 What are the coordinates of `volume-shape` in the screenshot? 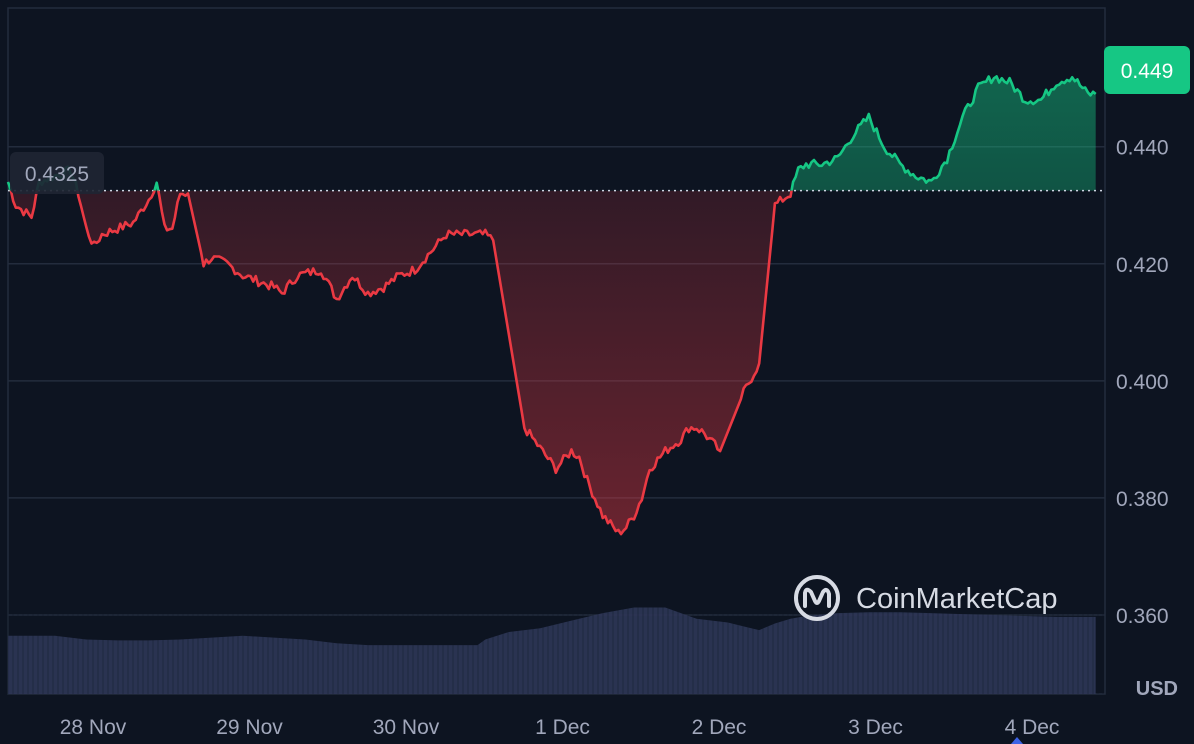 It's located at (552, 650).